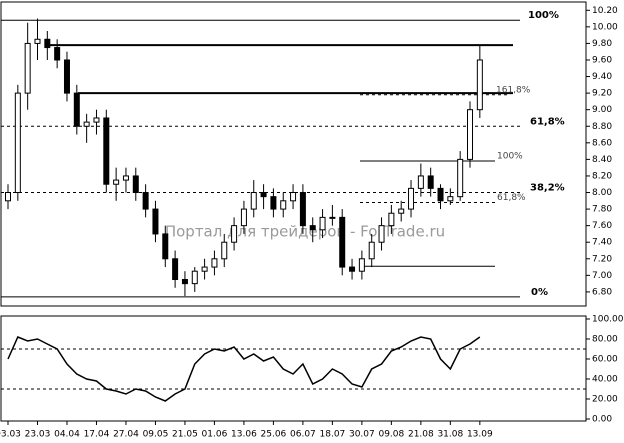  What do you see at coordinates (274, 435) in the screenshot?
I see `x-tick-label: 25.06` at bounding box center [274, 435].